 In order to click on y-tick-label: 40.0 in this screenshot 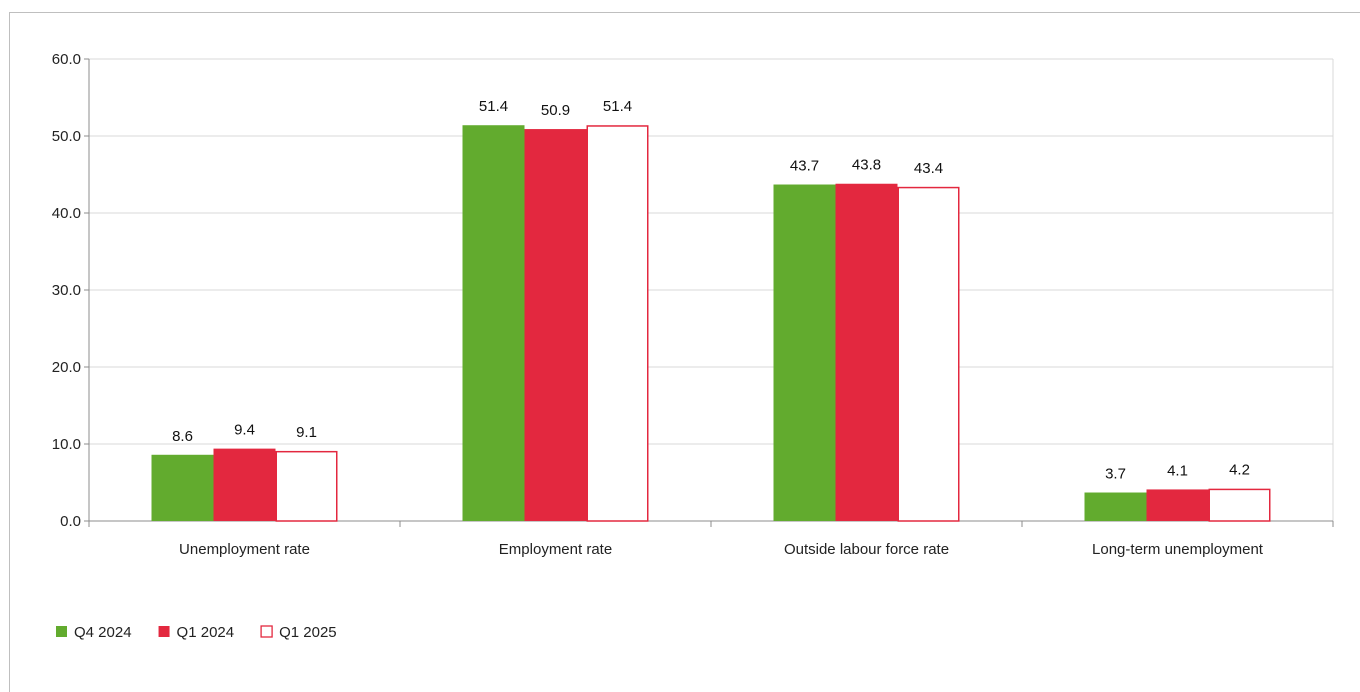, I will do `click(66, 213)`.